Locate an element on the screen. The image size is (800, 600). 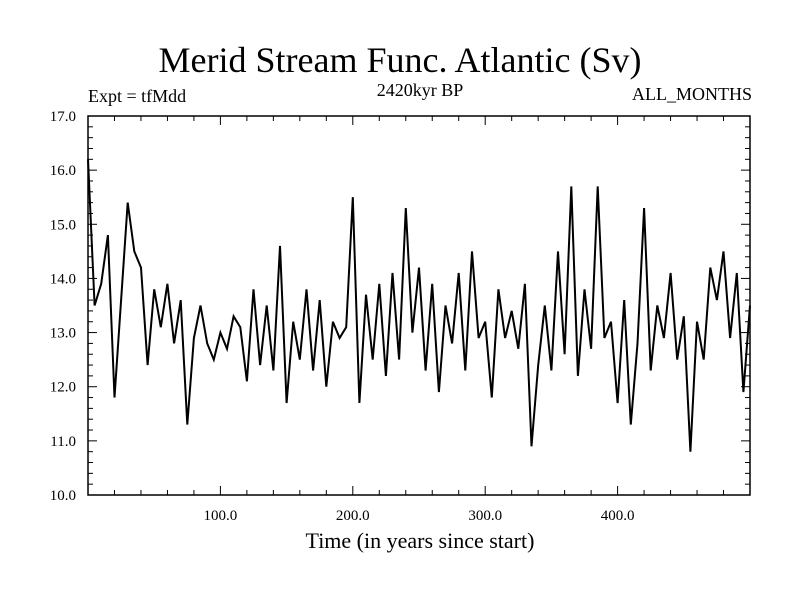
y-tick-label: 15.0 is located at coordinates (63, 225).